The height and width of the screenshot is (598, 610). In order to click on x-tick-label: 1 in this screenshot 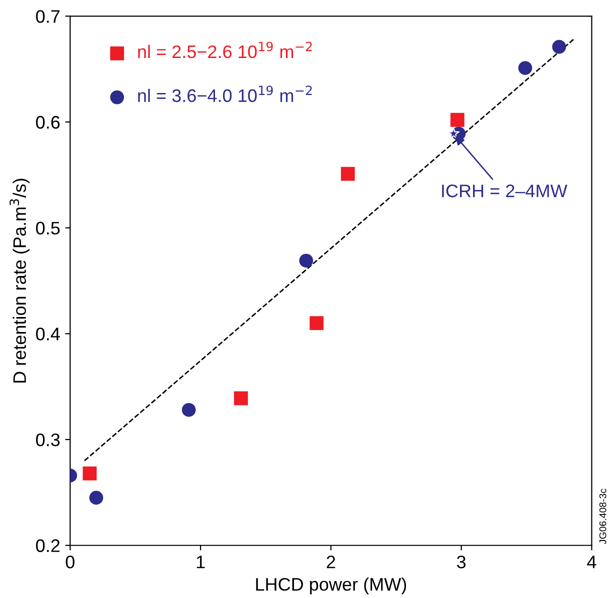, I will do `click(200, 562)`.